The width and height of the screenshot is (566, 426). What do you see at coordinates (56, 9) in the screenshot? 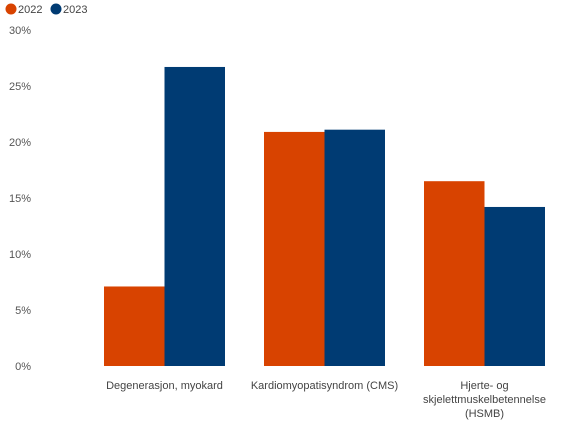
I see `legend-marker-2023` at bounding box center [56, 9].